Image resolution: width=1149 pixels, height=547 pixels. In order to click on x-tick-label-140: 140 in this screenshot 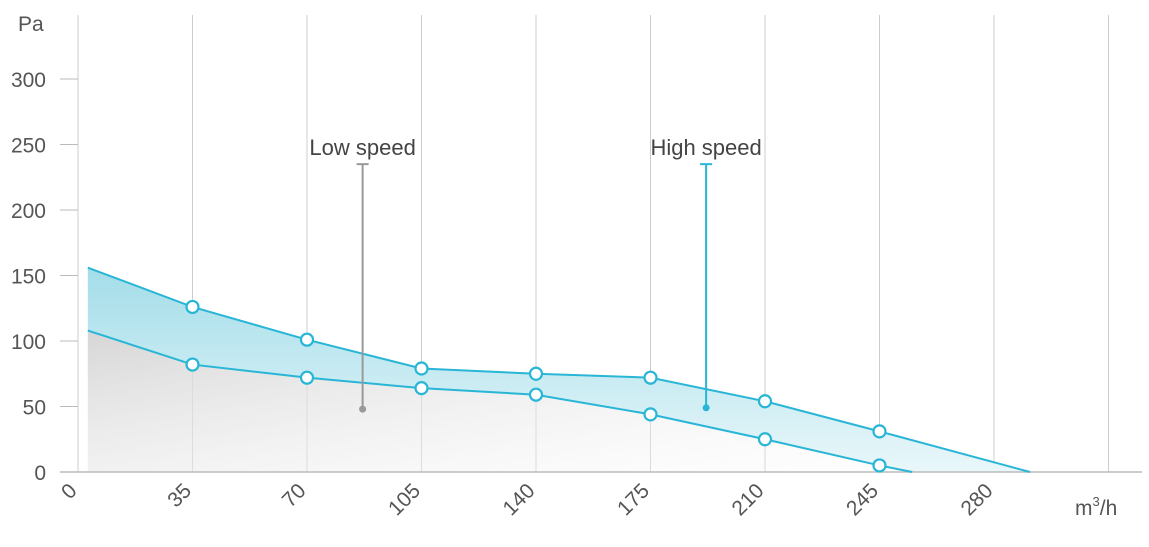, I will do `click(518, 499)`.